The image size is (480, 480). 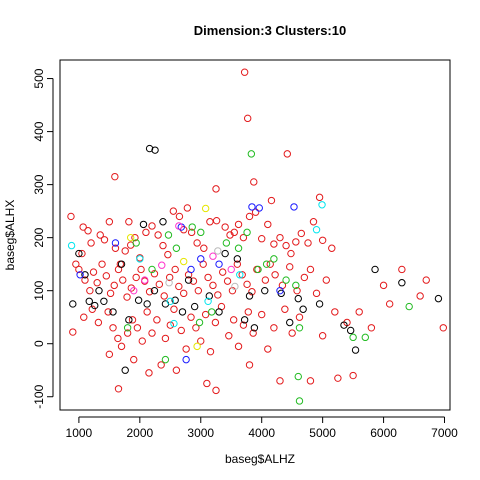 What do you see at coordinates (139, 433) in the screenshot?
I see `x-tick-label: 2000` at bounding box center [139, 433].